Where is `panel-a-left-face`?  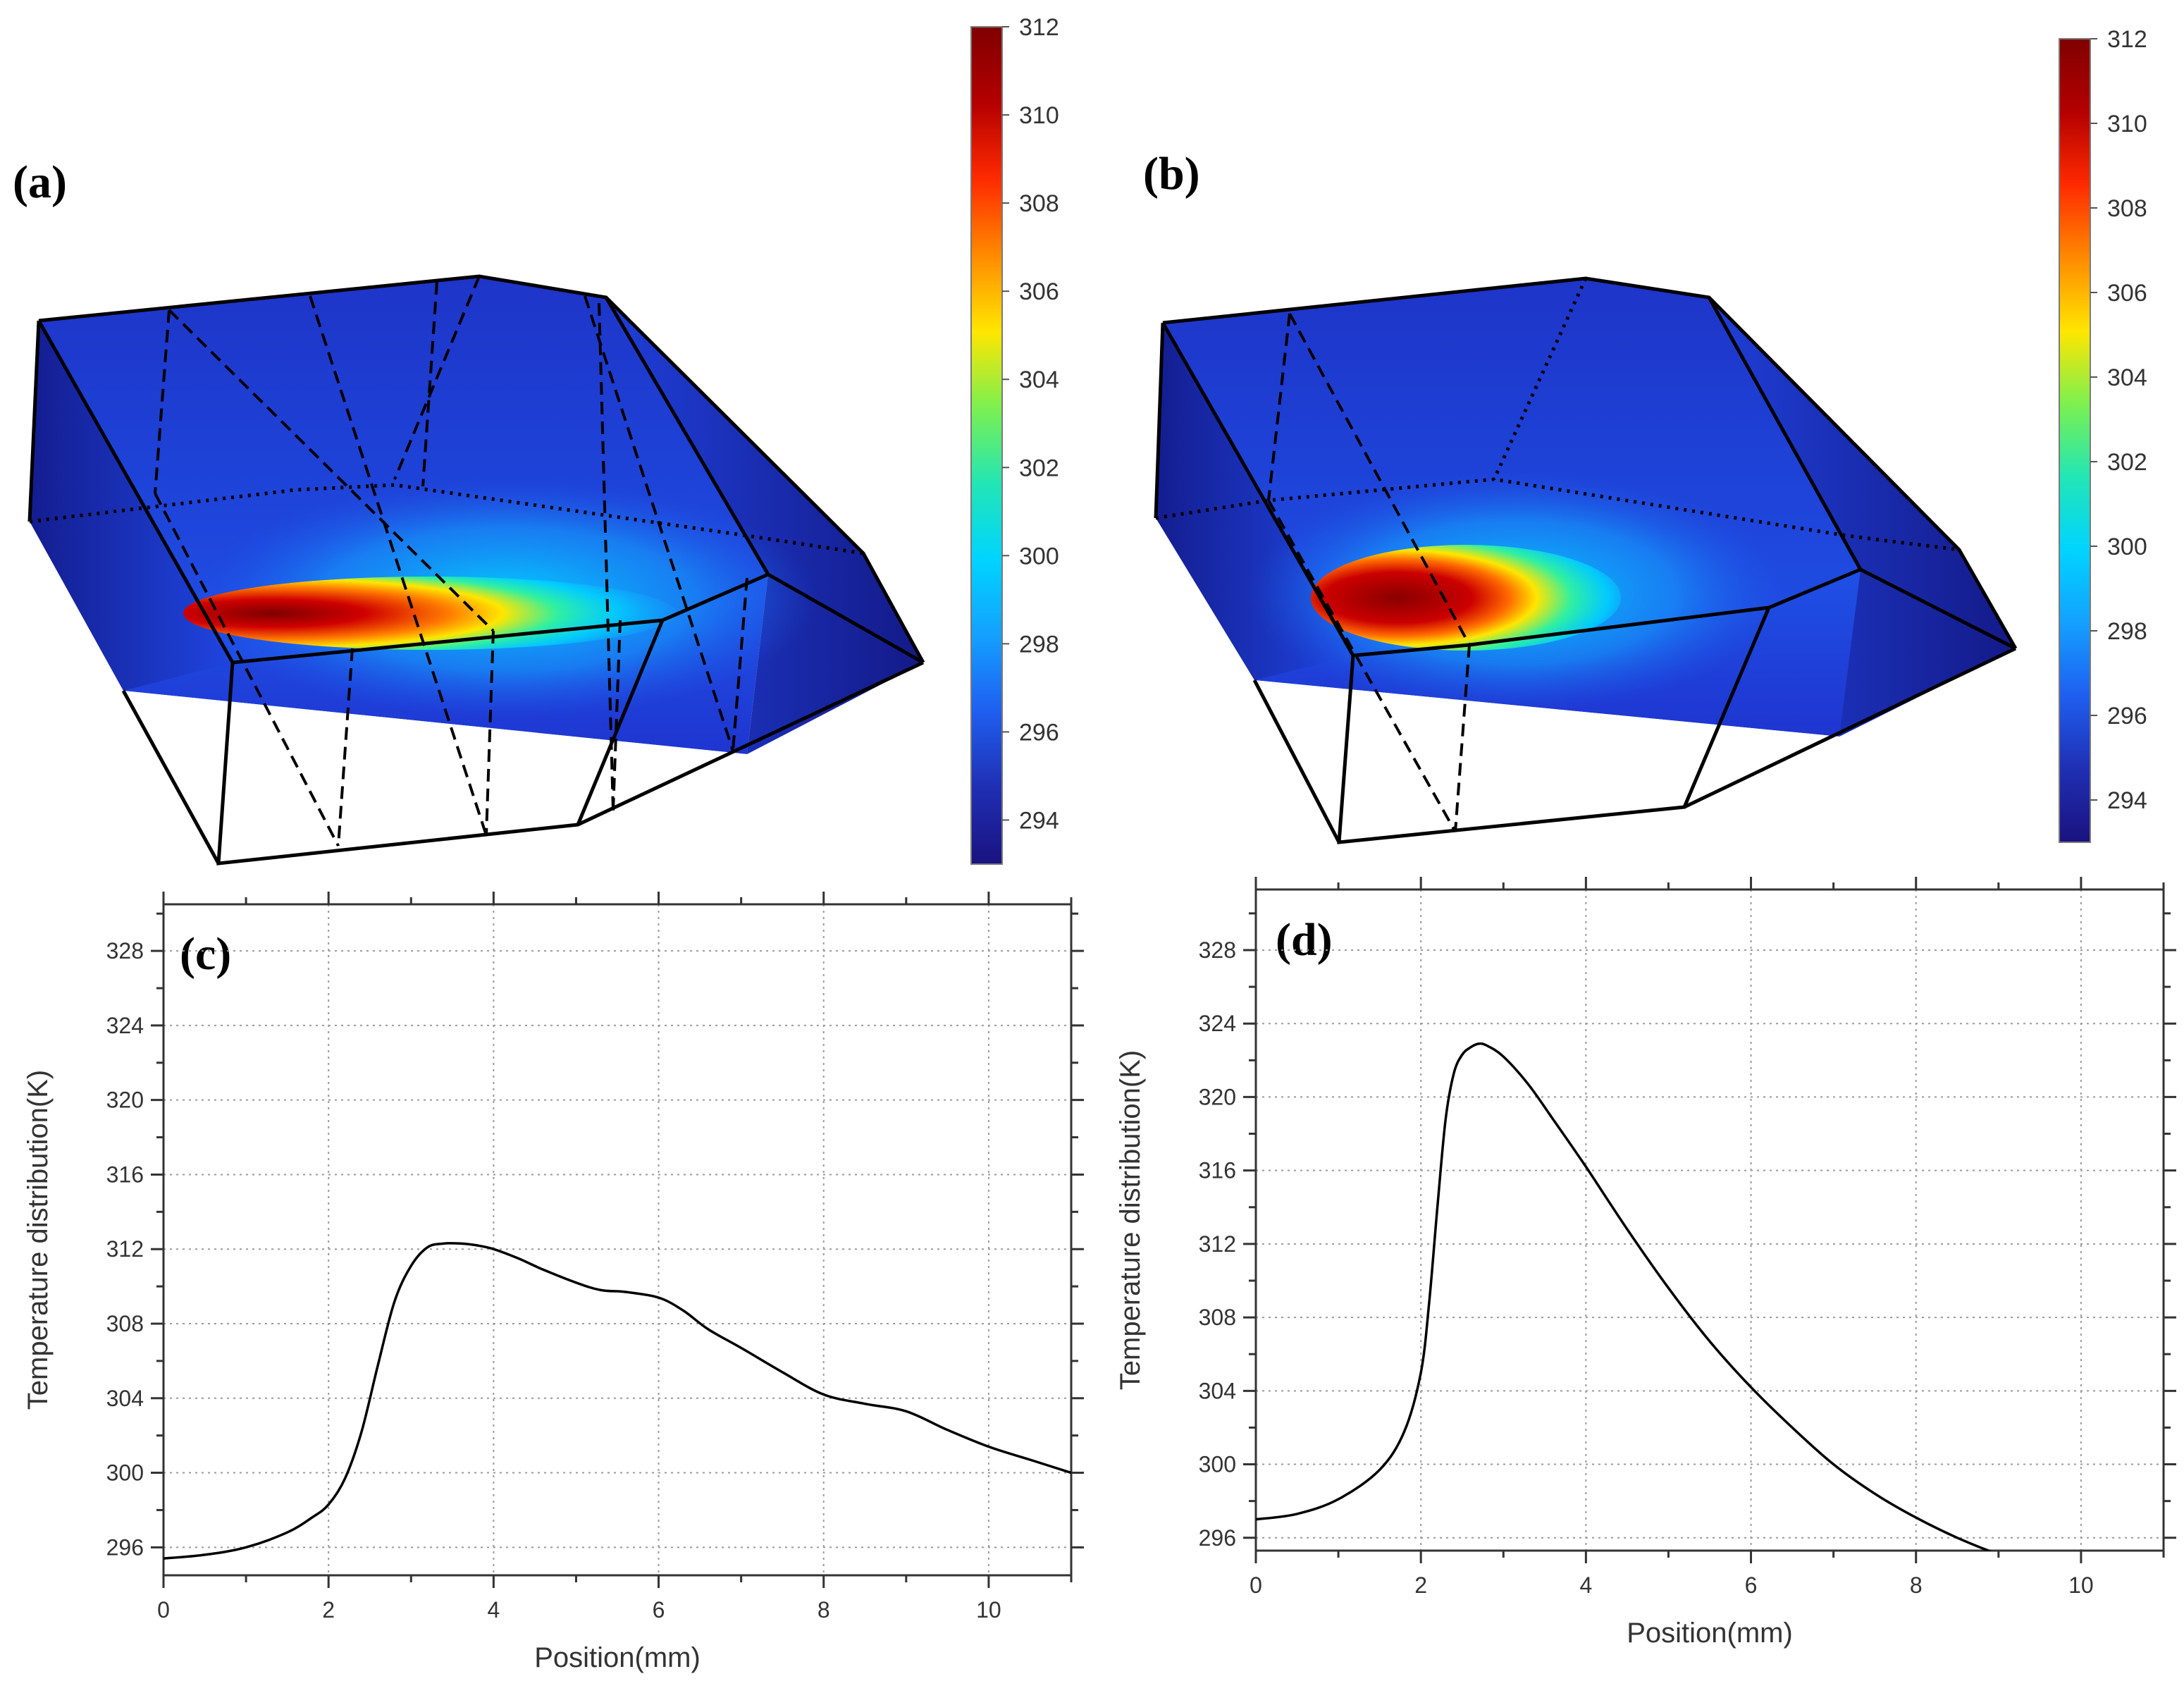 panel-a-left-face is located at coordinates (131, 506).